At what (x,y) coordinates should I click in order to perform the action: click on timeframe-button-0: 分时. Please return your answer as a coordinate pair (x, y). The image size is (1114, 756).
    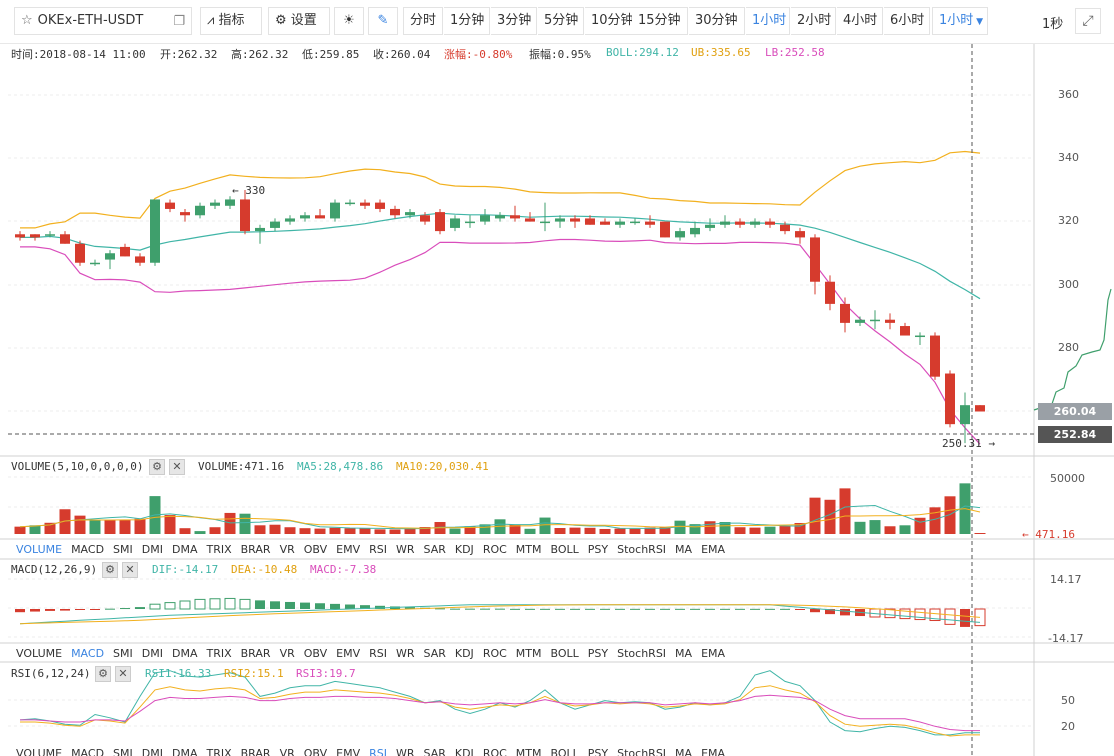
    Looking at the image, I should click on (423, 21).